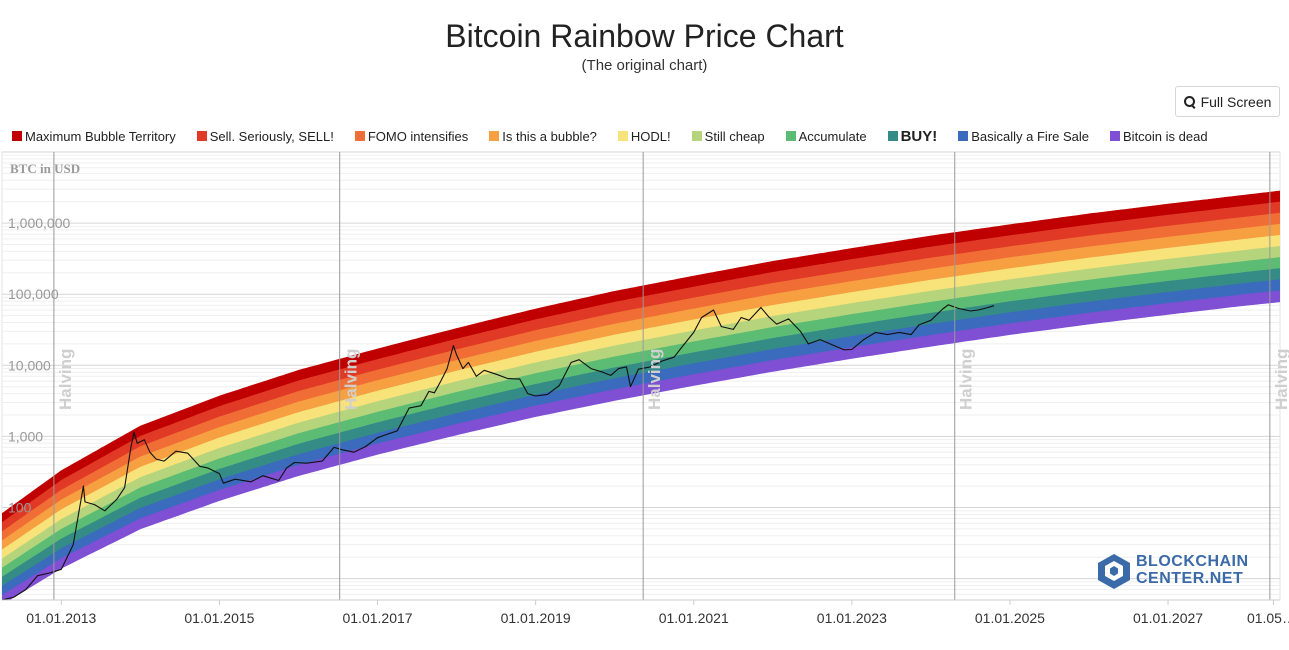 The width and height of the screenshot is (1289, 650). I want to click on legend-label: Bitcoin is dead, so click(1165, 136).